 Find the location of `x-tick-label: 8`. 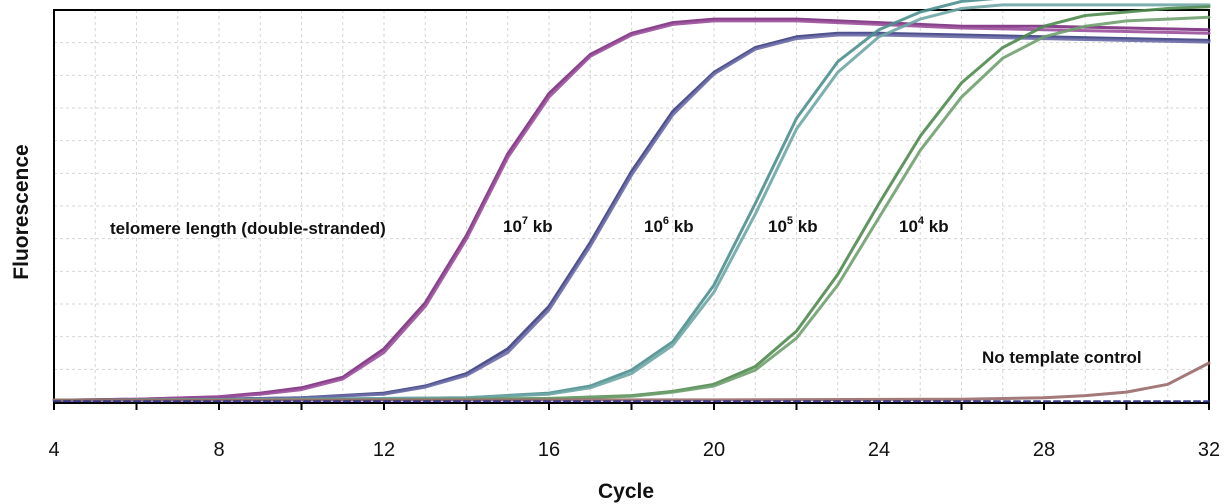

x-tick-label: 8 is located at coordinates (218, 450).